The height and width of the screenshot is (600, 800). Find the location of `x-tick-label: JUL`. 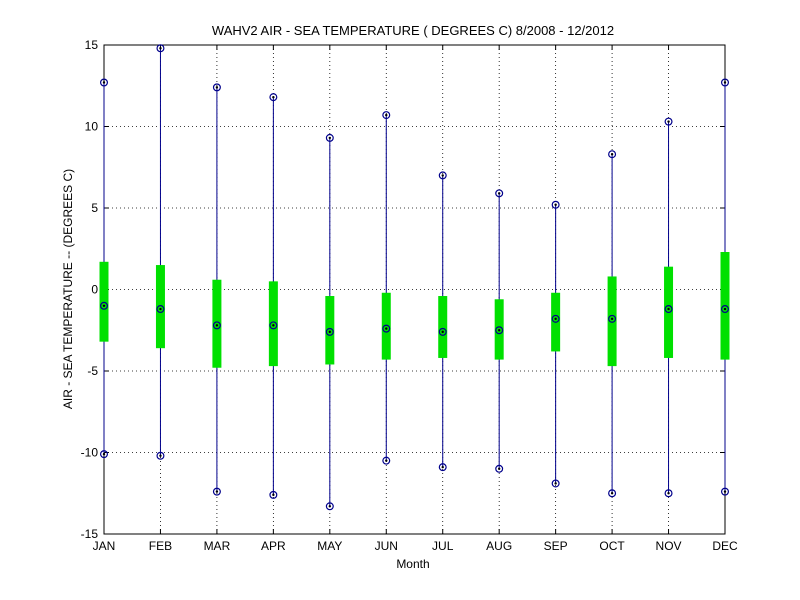

x-tick-label: JUL is located at coordinates (443, 546).